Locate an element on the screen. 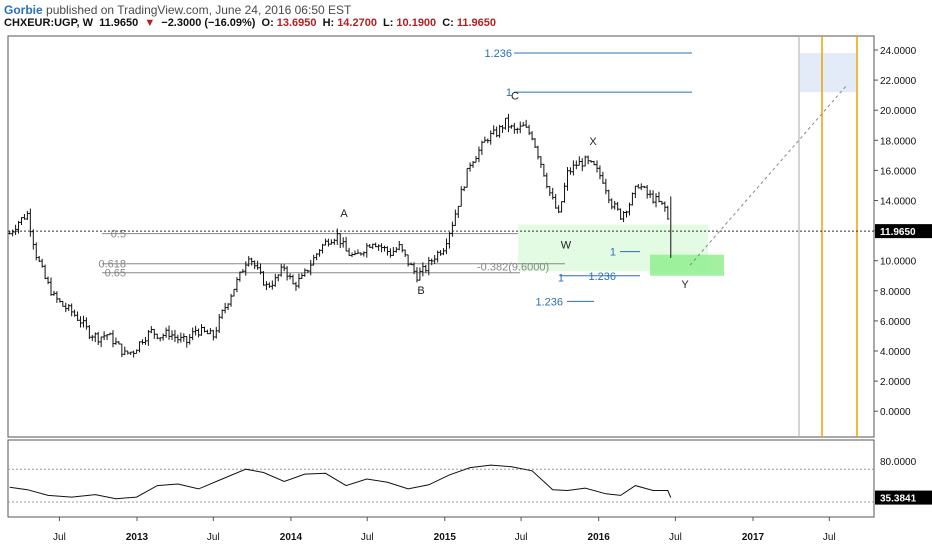 The image size is (932, 550). target-zone is located at coordinates (687, 265).